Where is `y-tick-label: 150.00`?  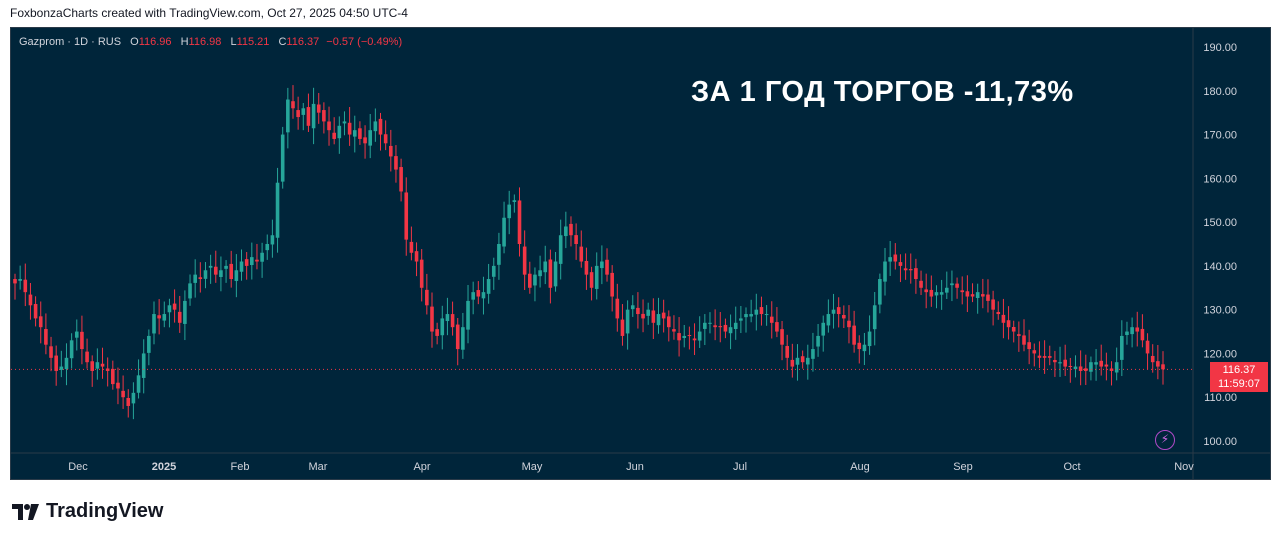
y-tick-label: 150.00 is located at coordinates (1220, 223).